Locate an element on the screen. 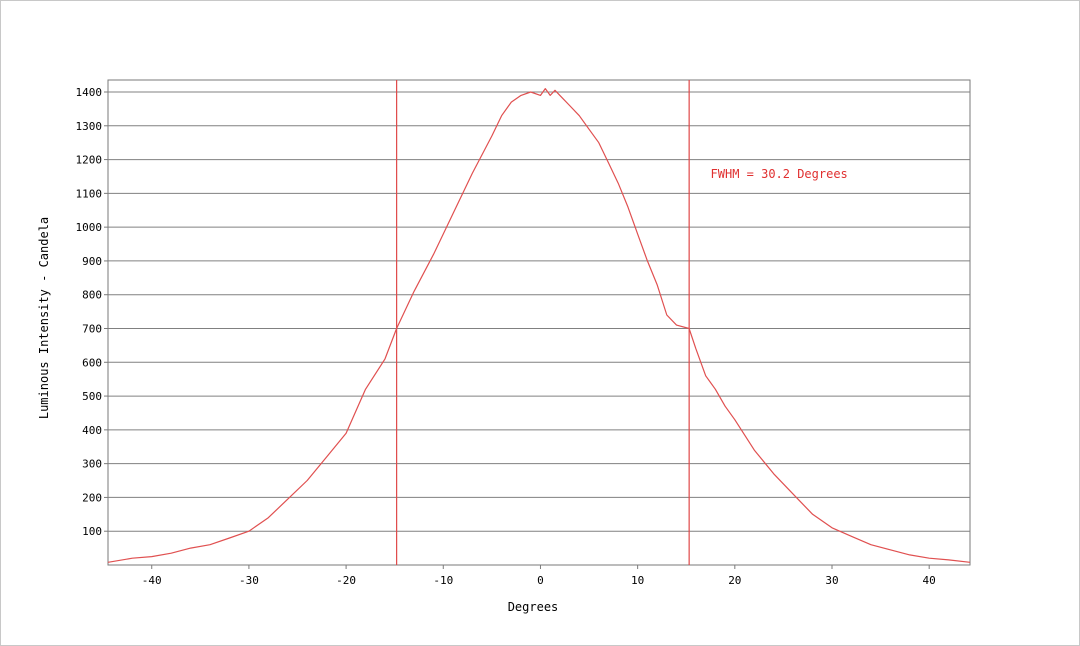 The width and height of the screenshot is (1080, 646). y-tick-label: 1000 is located at coordinates (89, 227).